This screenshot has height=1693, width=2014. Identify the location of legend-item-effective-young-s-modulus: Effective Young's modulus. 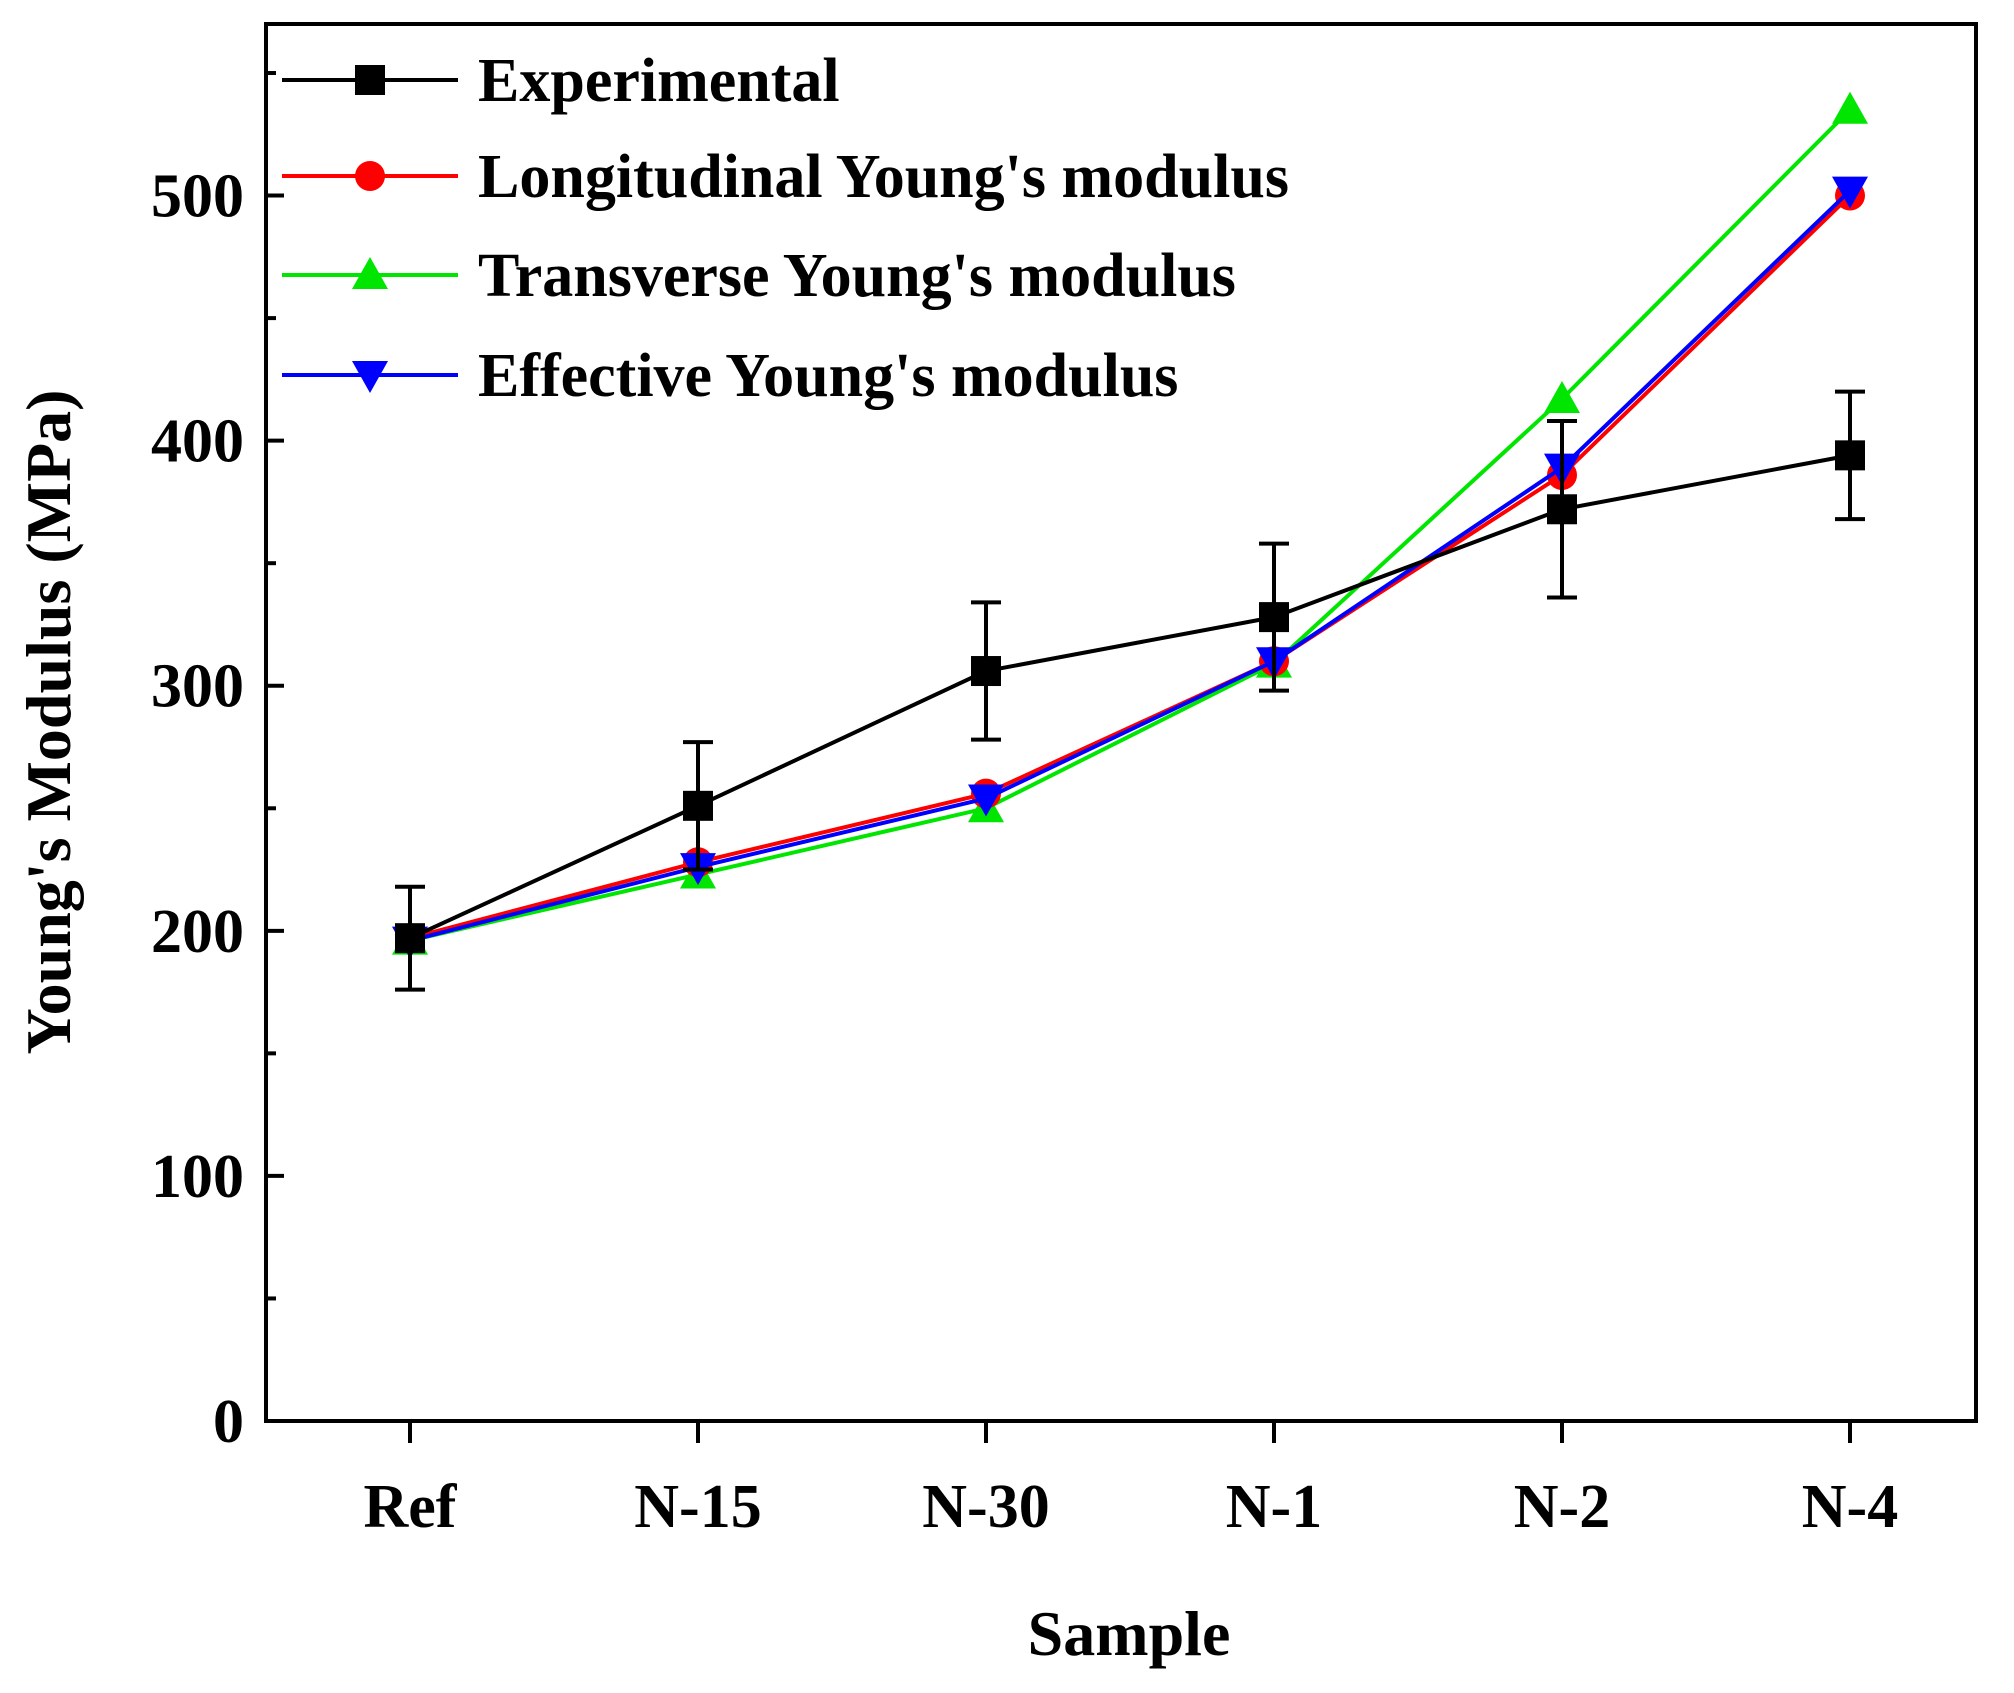
(730, 376).